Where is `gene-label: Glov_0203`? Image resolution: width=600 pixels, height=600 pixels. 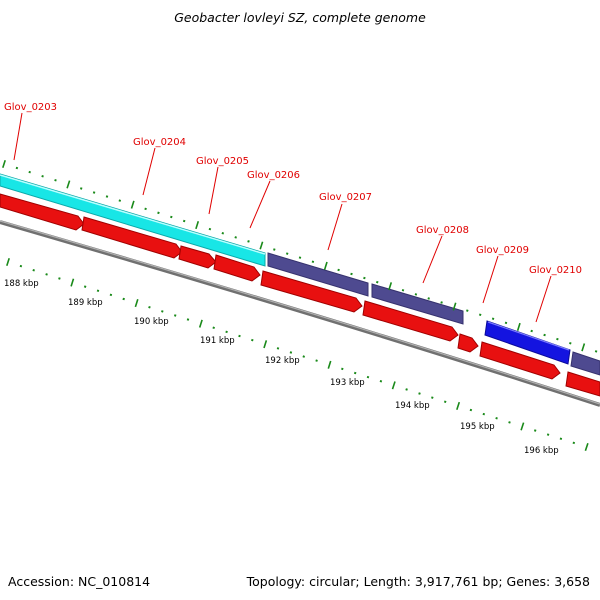 gene-label: Glov_0203 is located at coordinates (30, 107).